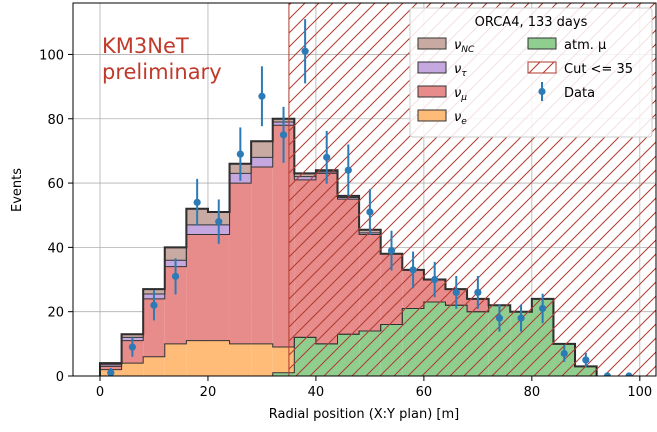 The width and height of the screenshot is (657, 432). What do you see at coordinates (55, 120) in the screenshot?
I see `y-tick-label: 80` at bounding box center [55, 120].